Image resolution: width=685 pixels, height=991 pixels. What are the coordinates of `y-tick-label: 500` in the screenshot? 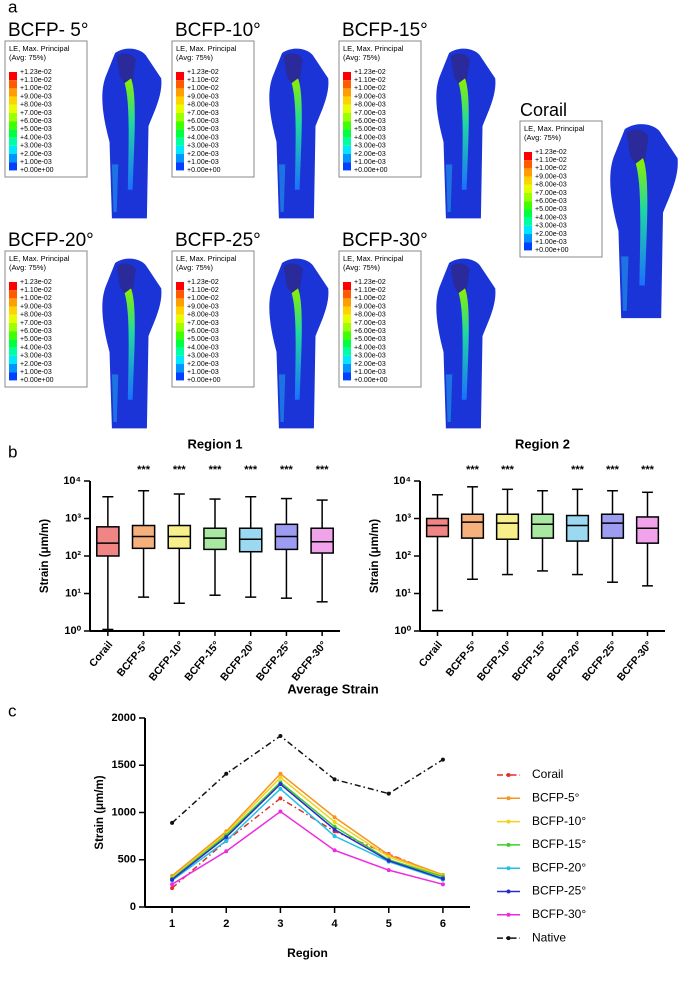 It's located at (127, 860).